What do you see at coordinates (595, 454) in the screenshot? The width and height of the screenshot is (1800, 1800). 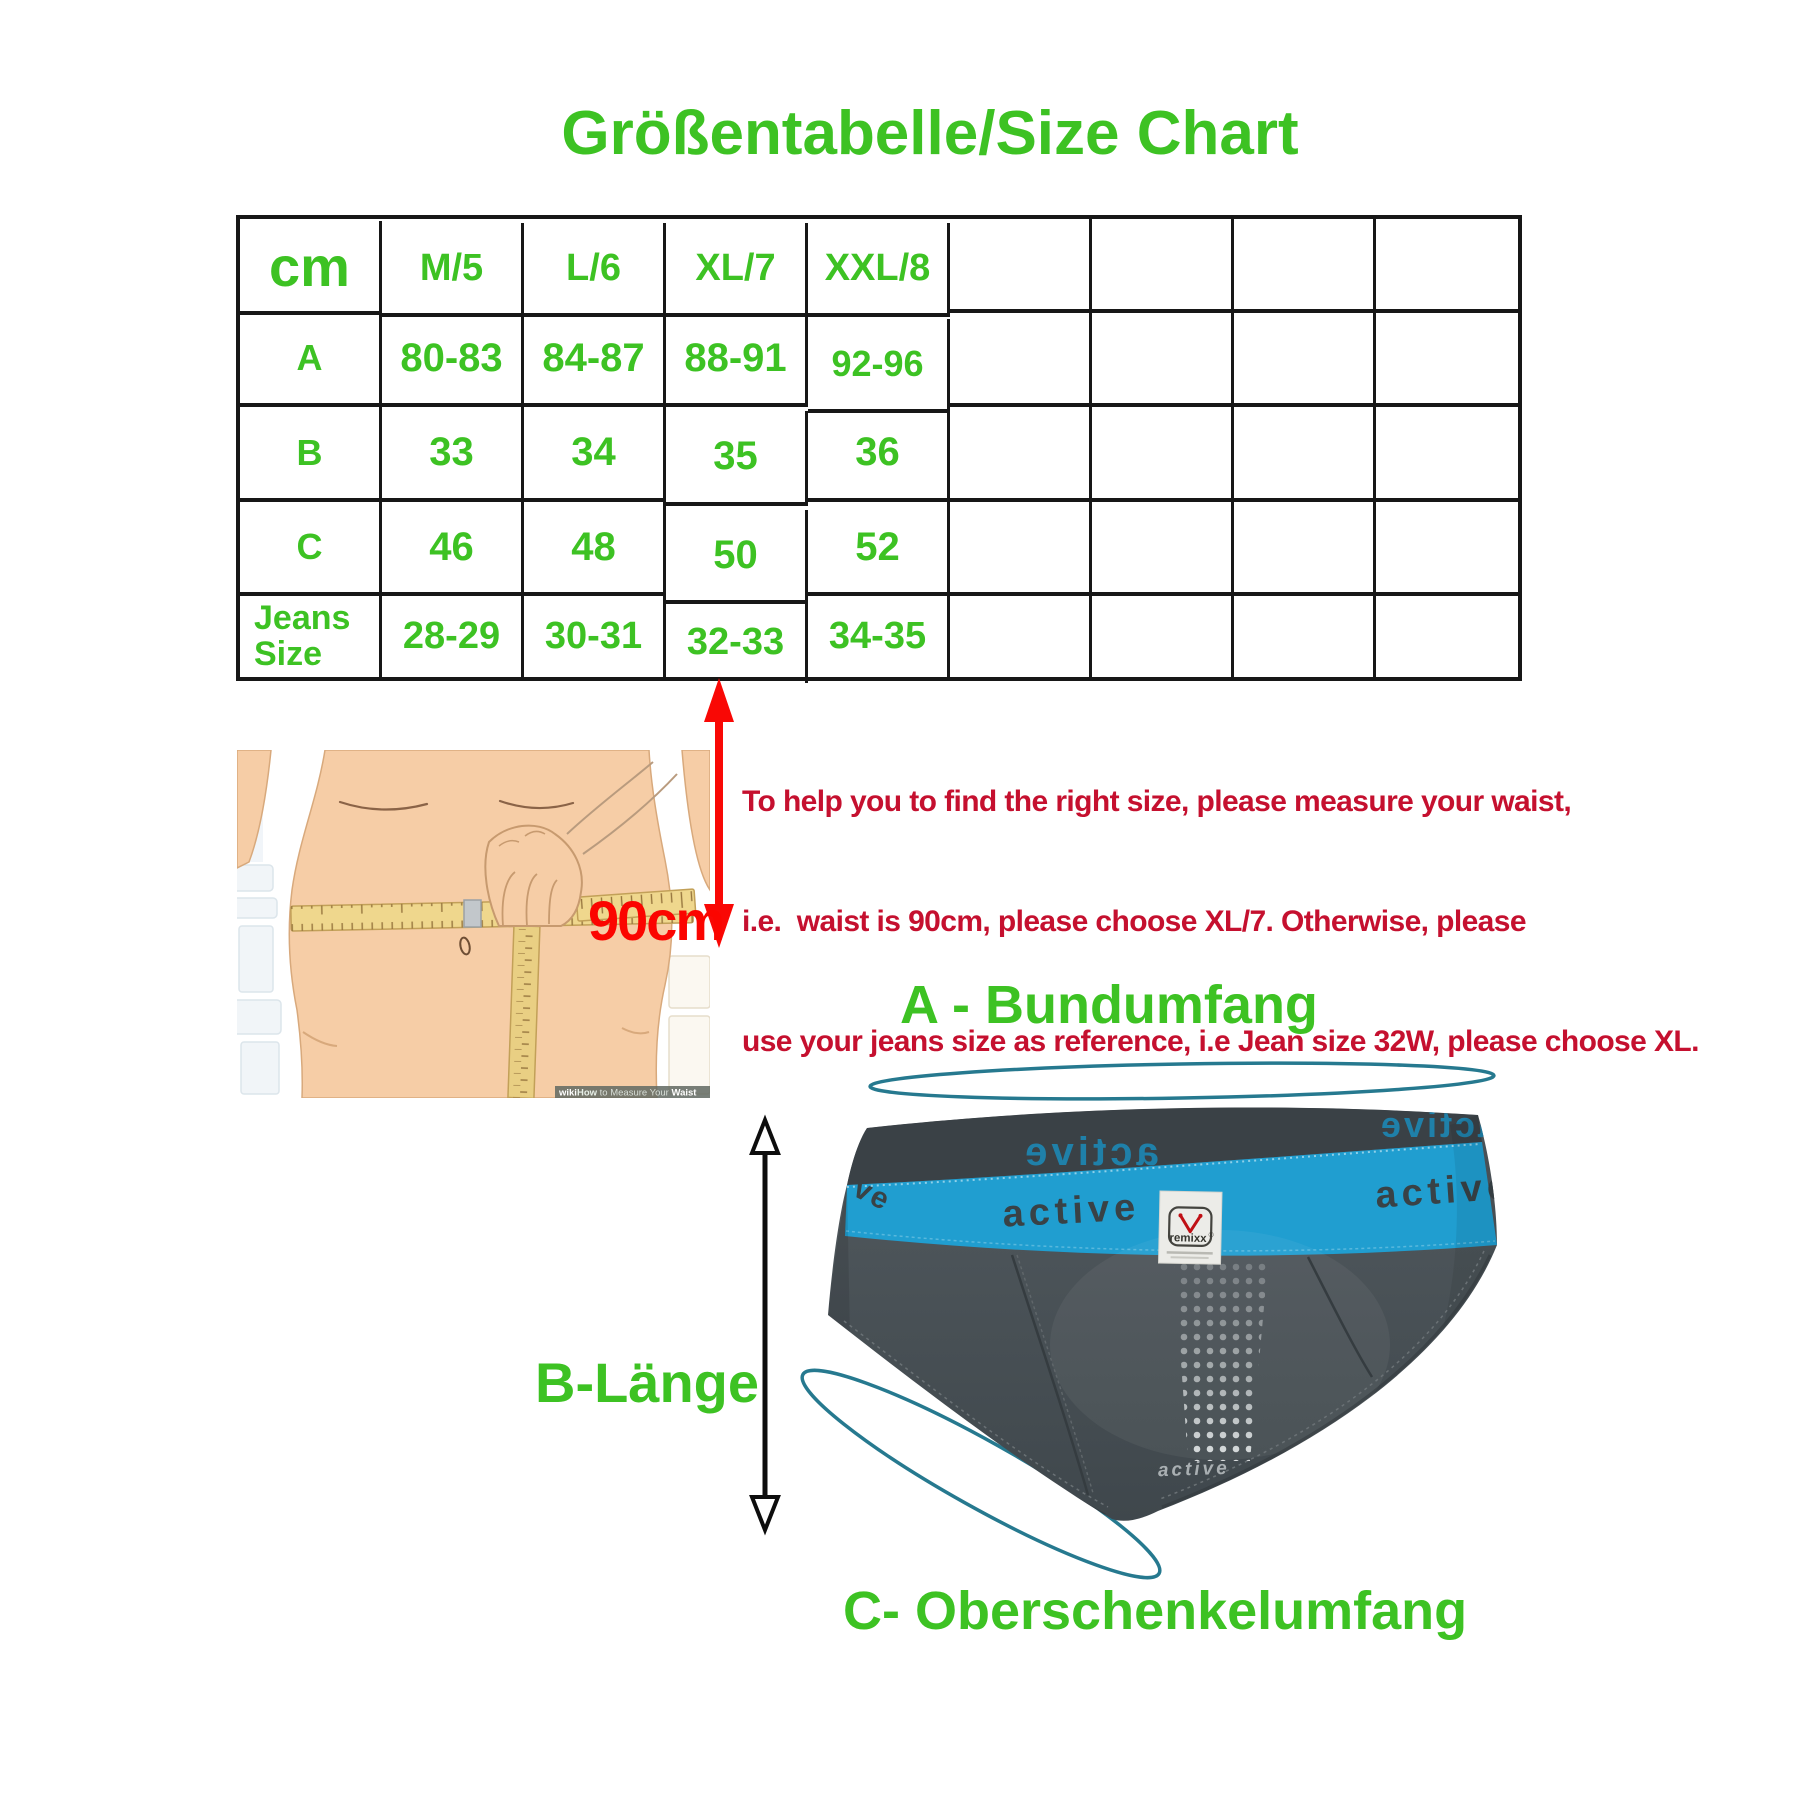 I see `table-cell: 34` at bounding box center [595, 454].